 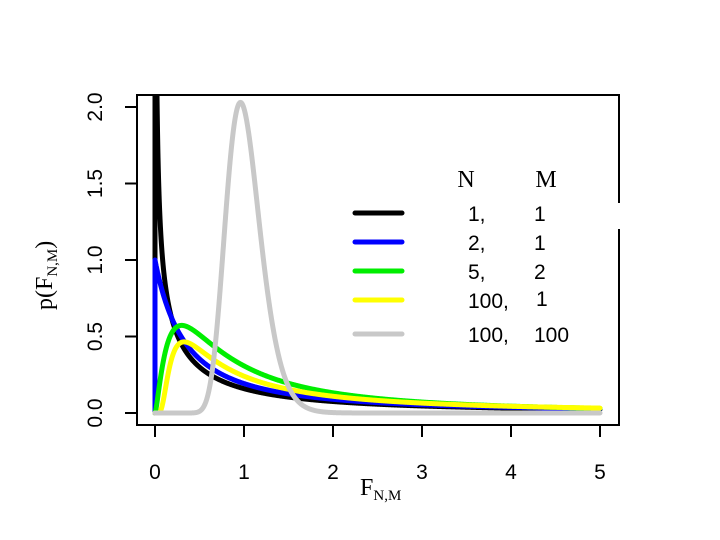 What do you see at coordinates (465, 180) in the screenshot?
I see `legend-header-n: N` at bounding box center [465, 180].